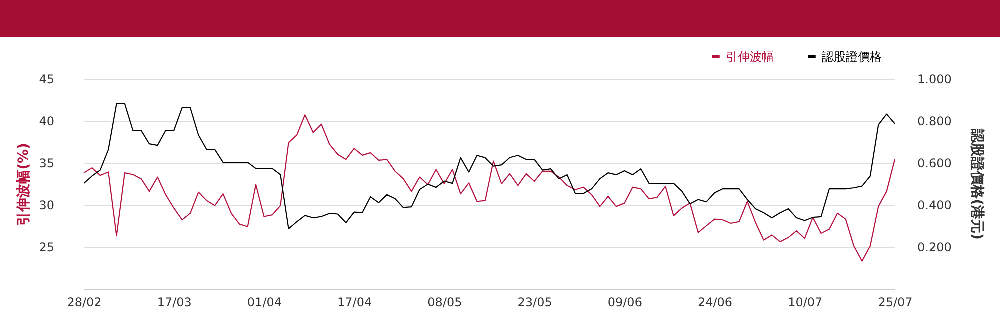 The height and width of the screenshot is (324, 1000). I want to click on y2-tick-label: 0.200, so click(935, 247).